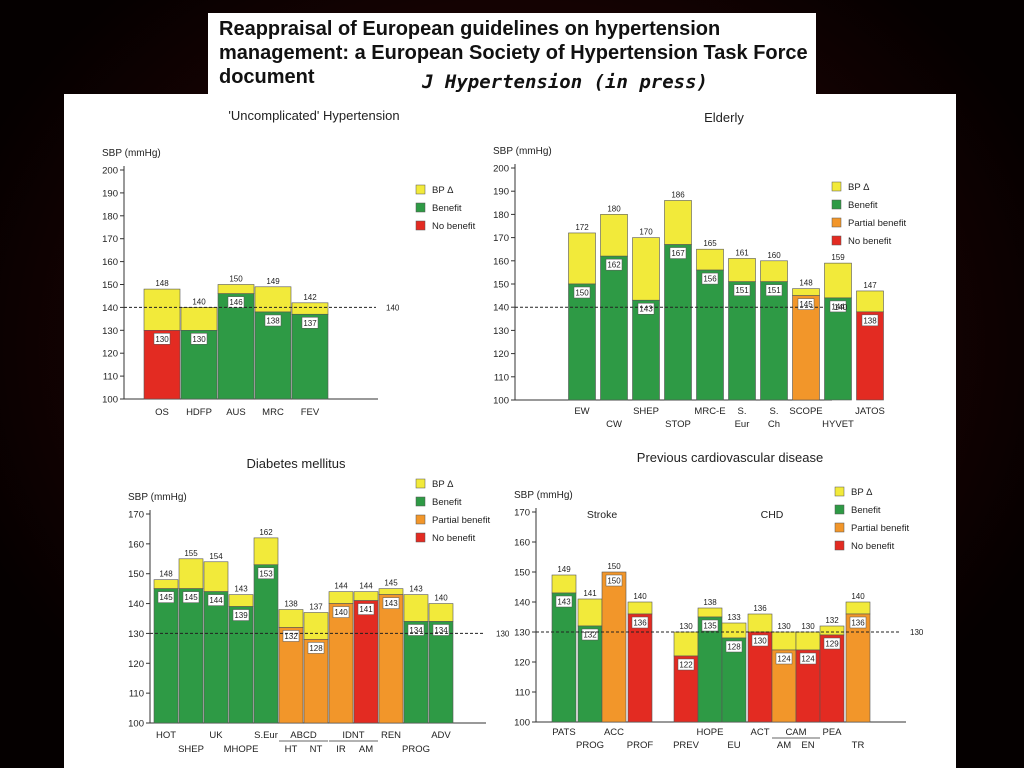 The height and width of the screenshot is (768, 1024). I want to click on chart-1-bar-6-value-box, so click(774, 290).